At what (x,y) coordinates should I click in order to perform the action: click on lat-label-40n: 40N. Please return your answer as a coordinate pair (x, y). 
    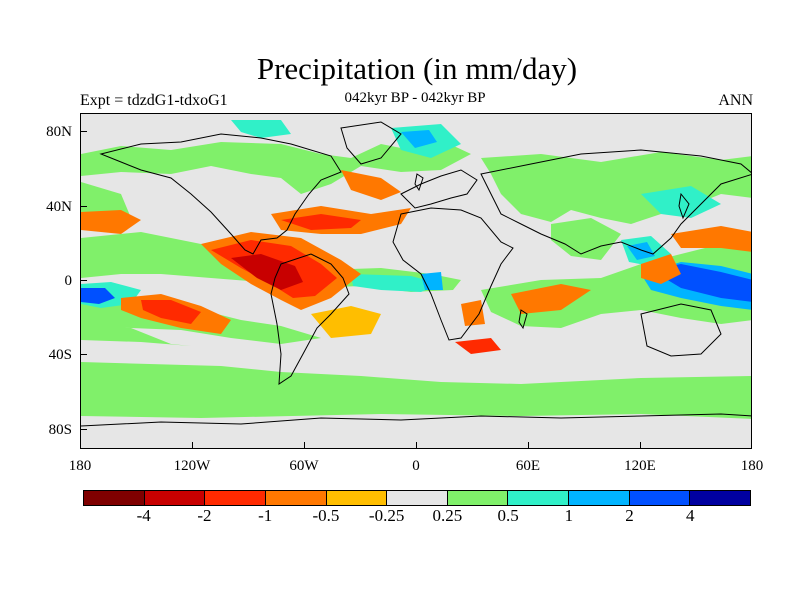
    Looking at the image, I should click on (59, 207).